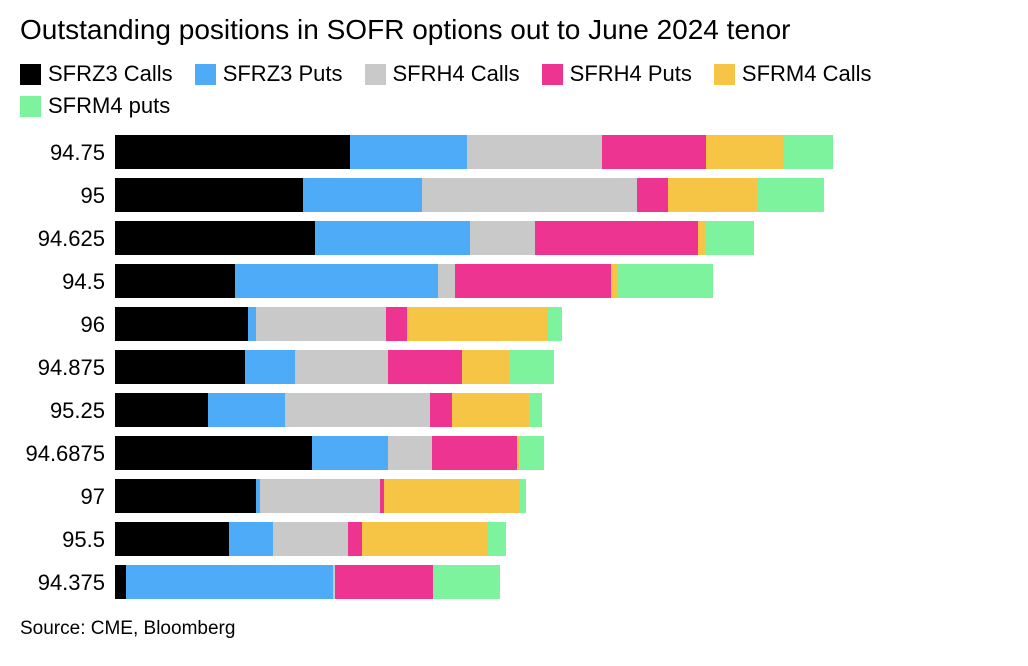  Describe the element at coordinates (213, 453) in the screenshot. I see `bar-segment-94-6875-sfrz3-calls` at that location.